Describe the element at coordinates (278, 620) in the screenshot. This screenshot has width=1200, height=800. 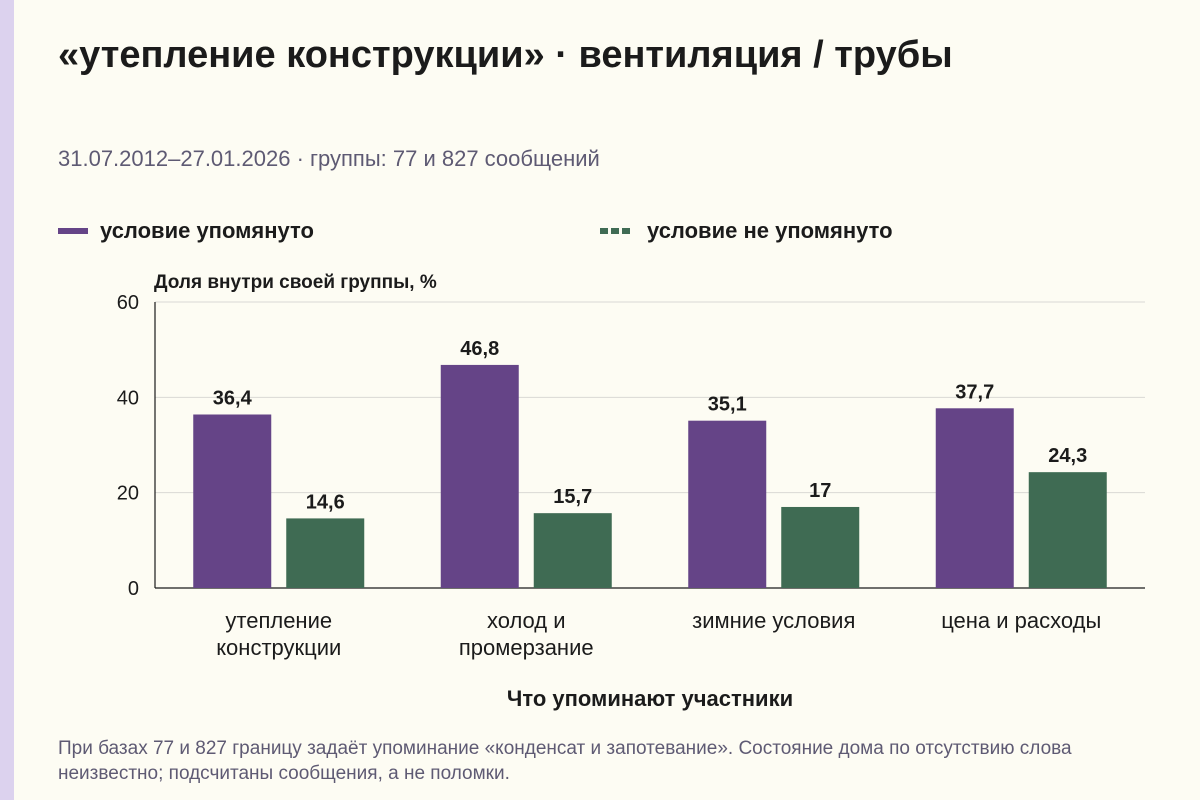
I see `x-tick-label: утепление` at that location.